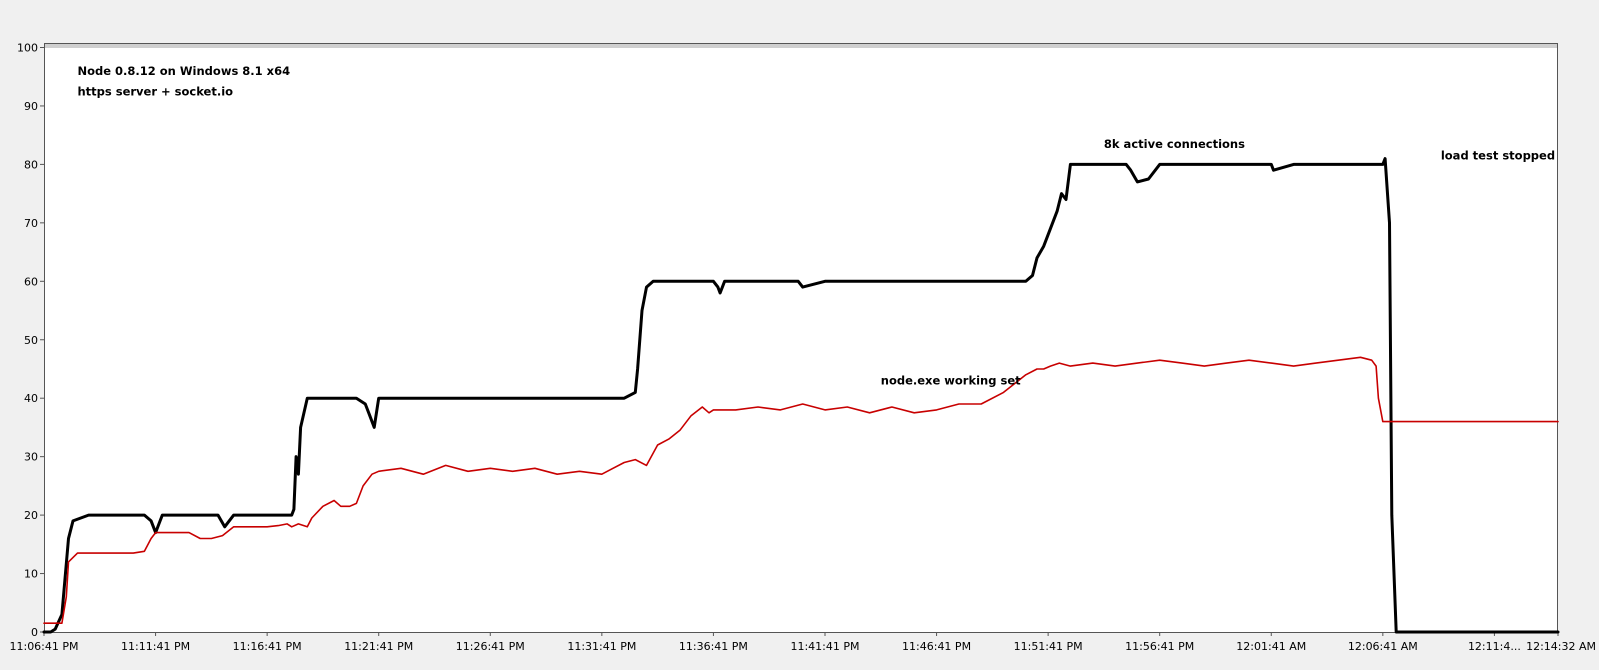  What do you see at coordinates (936, 646) in the screenshot?
I see `x-tick-label: 11:46:41 PM` at bounding box center [936, 646].